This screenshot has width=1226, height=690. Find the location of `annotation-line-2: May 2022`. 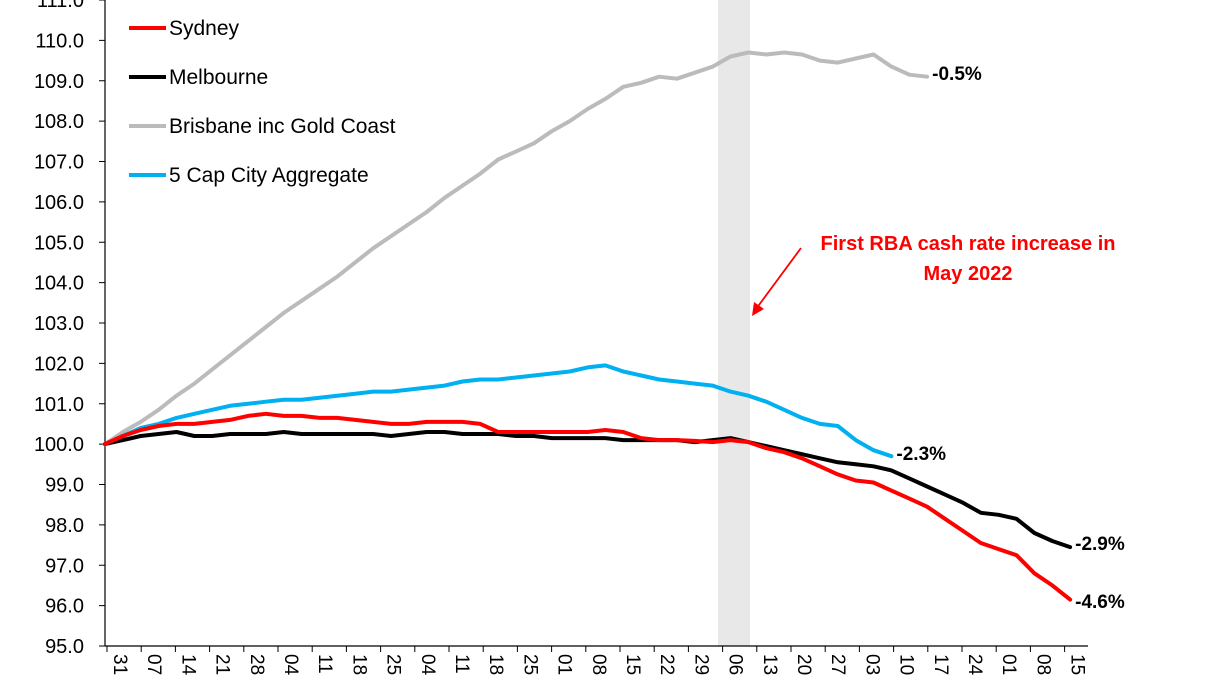

annotation-line-2: May 2022 is located at coordinates (968, 274).